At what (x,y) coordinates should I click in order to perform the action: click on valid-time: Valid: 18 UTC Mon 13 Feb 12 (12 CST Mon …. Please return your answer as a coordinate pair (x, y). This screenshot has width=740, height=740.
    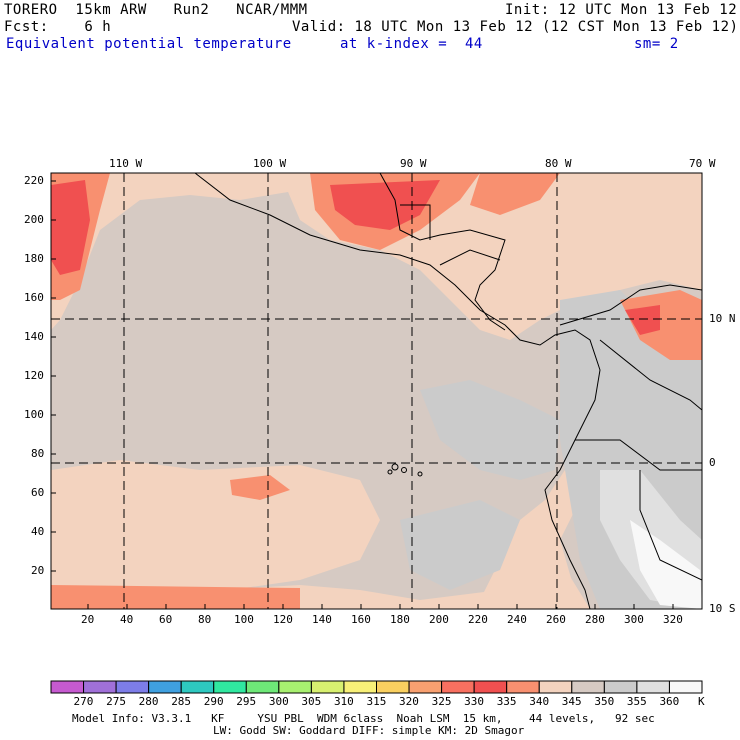
    Looking at the image, I should click on (515, 27).